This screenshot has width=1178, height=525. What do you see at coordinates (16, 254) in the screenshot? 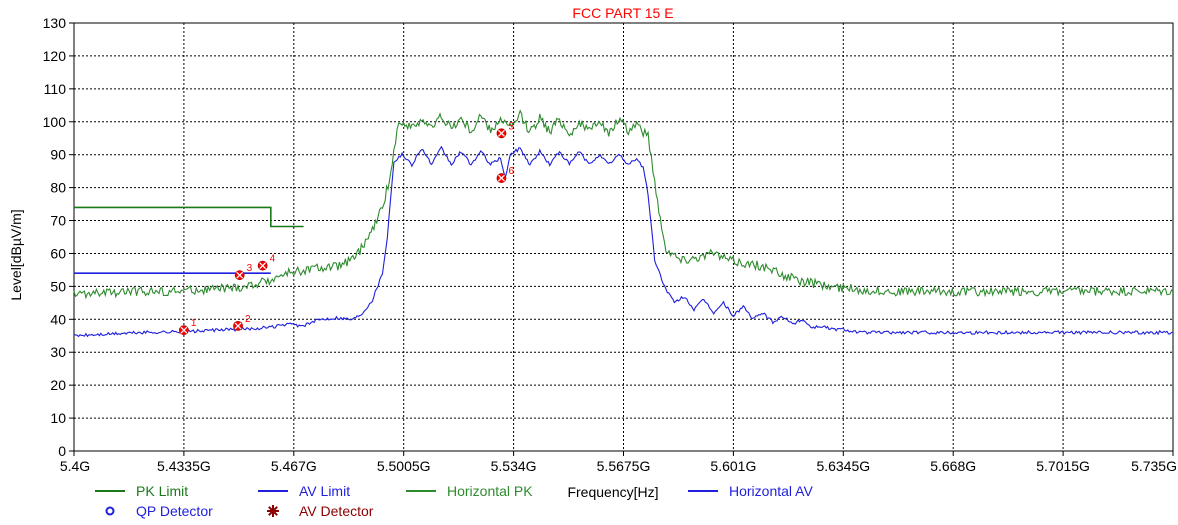
I see `y-axis-label: Level[dBµV/m]` at bounding box center [16, 254].